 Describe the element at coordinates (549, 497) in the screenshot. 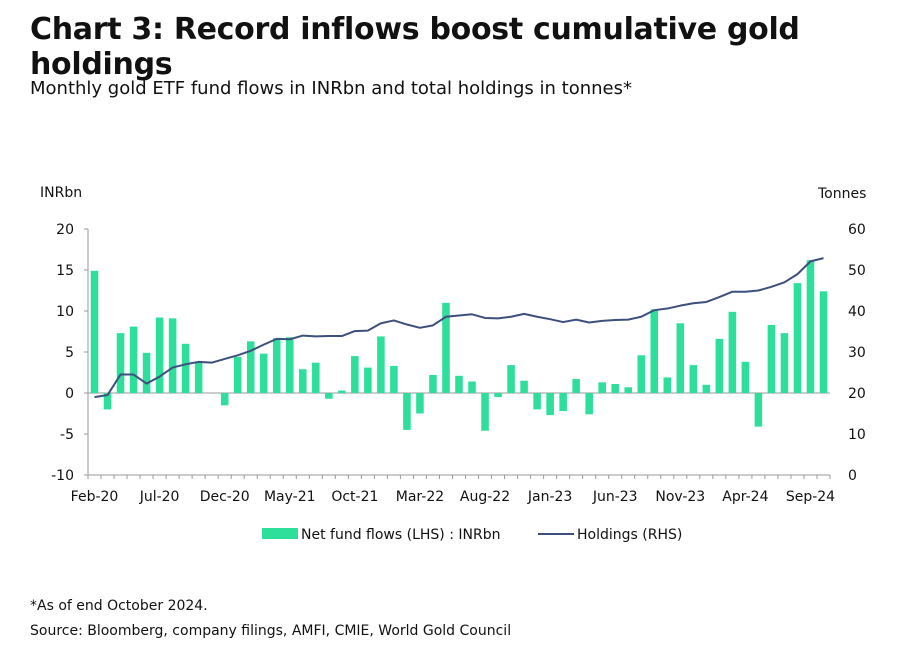

I see `x-tick-label: Jan-23` at that location.